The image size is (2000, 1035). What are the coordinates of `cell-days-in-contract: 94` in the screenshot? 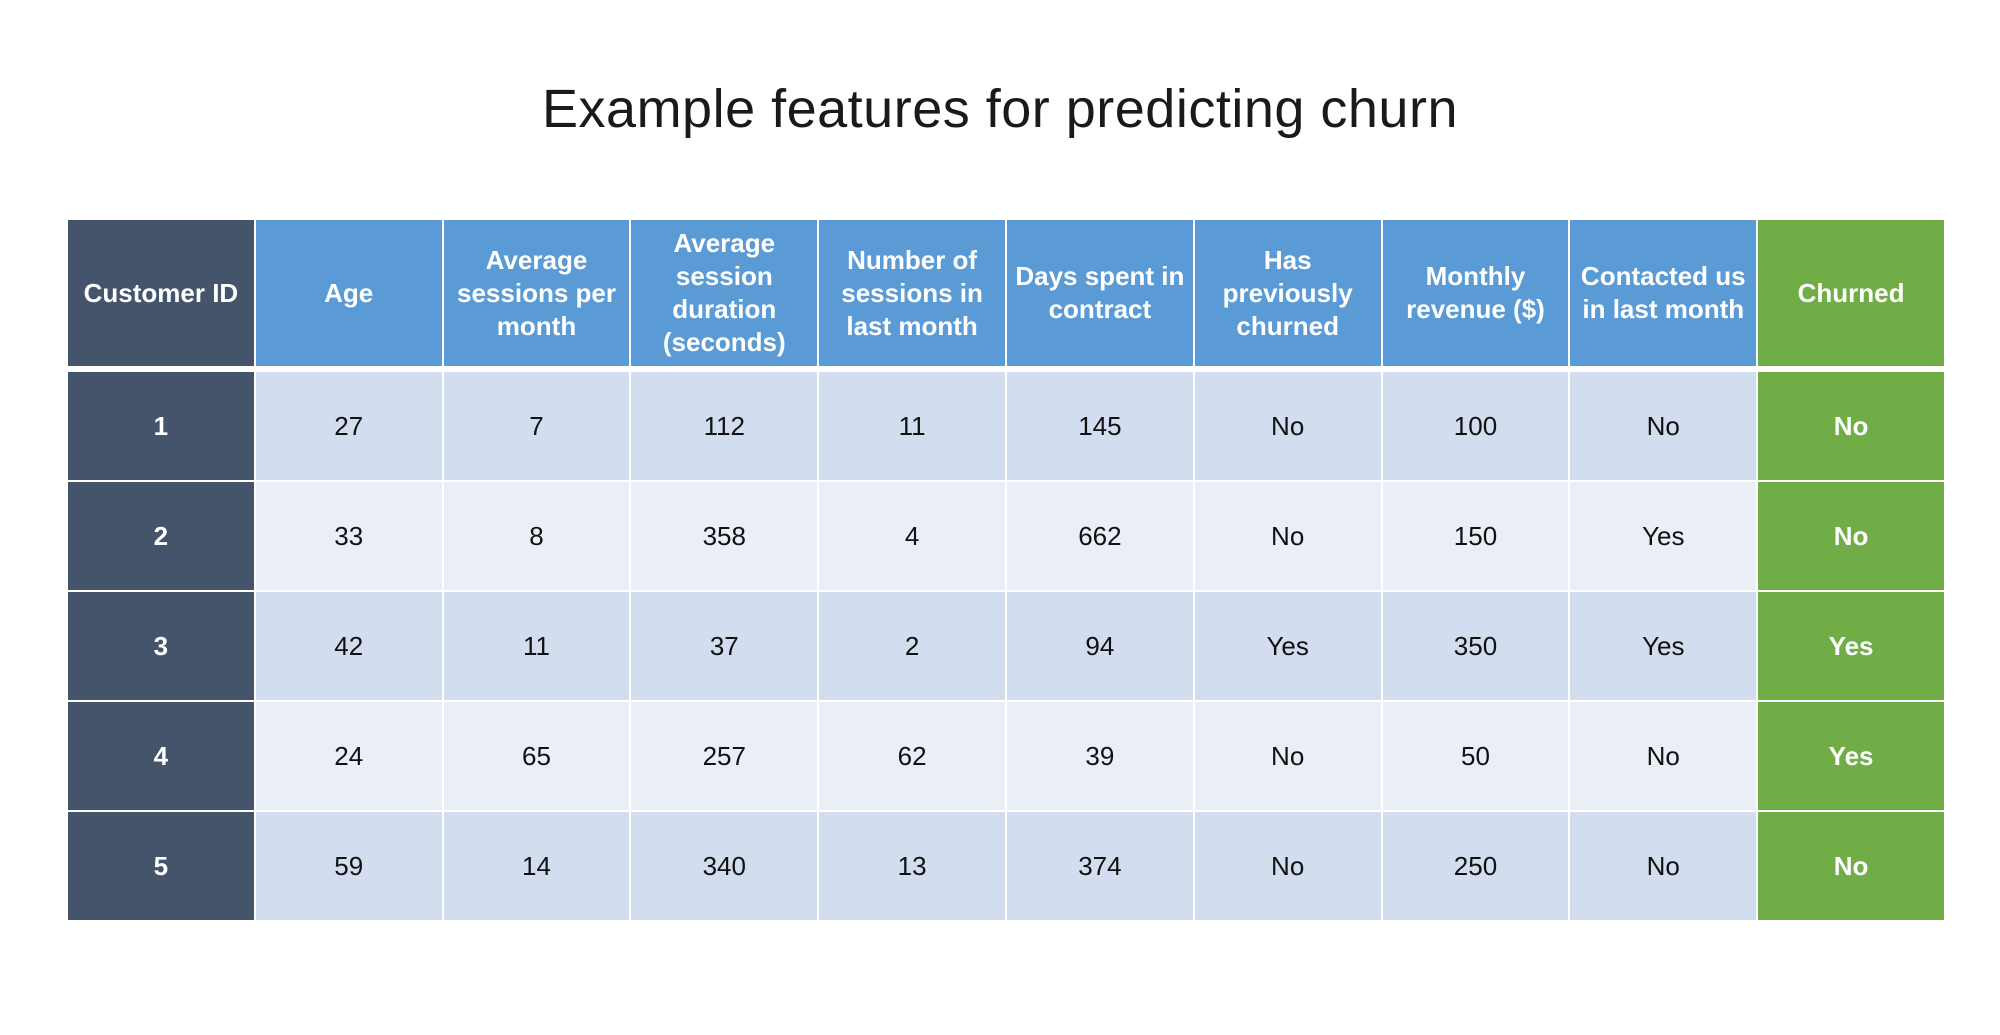 It's located at (1099, 646).